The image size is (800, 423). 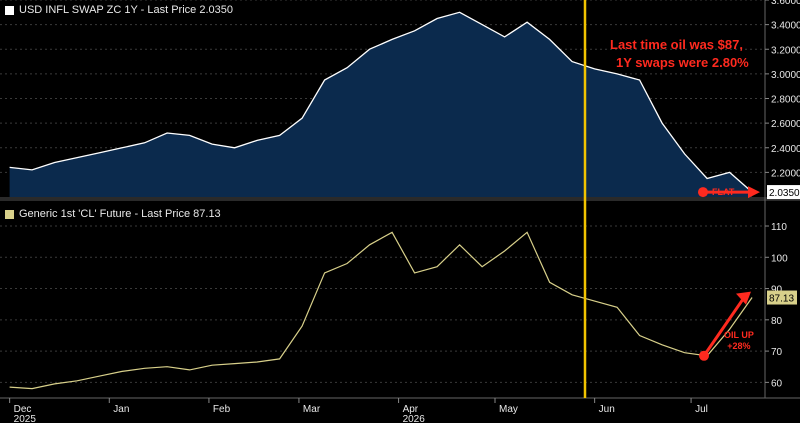 What do you see at coordinates (739, 346) in the screenshot?
I see `oil-up-line2: +28%` at bounding box center [739, 346].